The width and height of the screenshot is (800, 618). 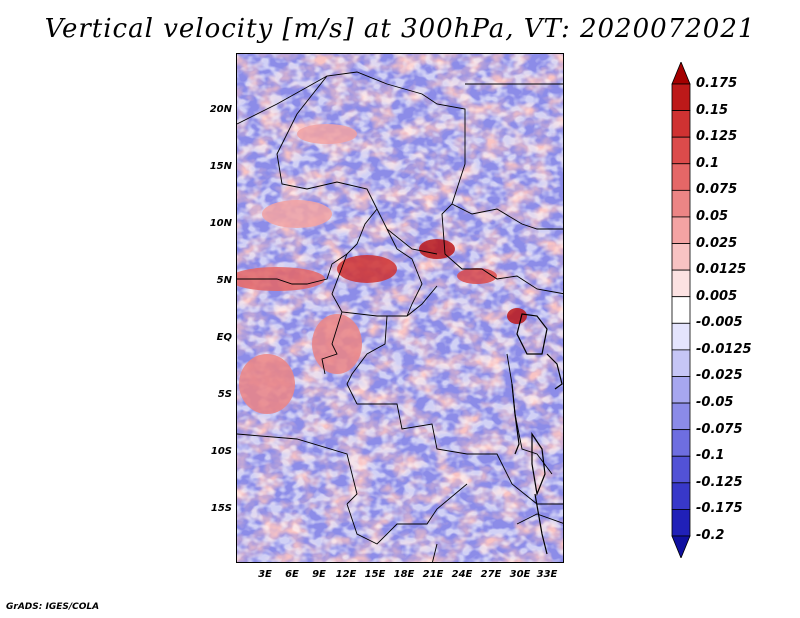 I want to click on lon-label-24e: 24E, so click(x=462, y=574).